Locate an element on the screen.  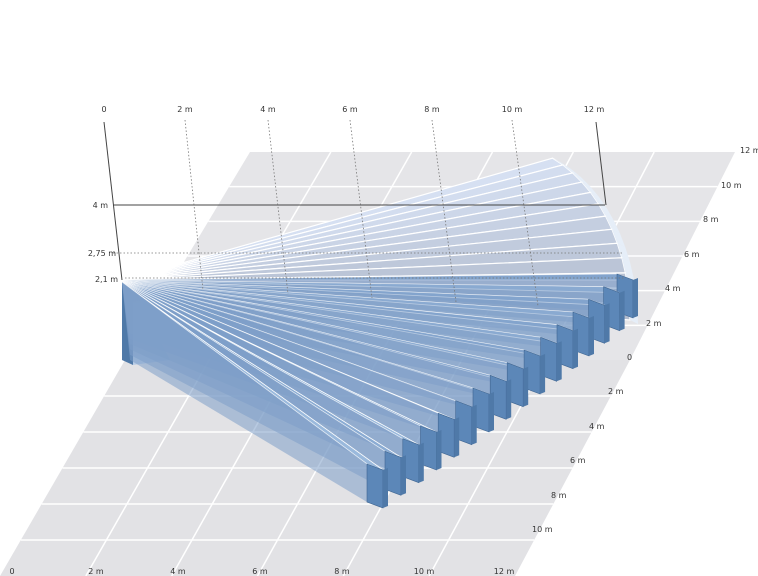
height-label-2-1m: 2,1 m is located at coordinates (106, 279).